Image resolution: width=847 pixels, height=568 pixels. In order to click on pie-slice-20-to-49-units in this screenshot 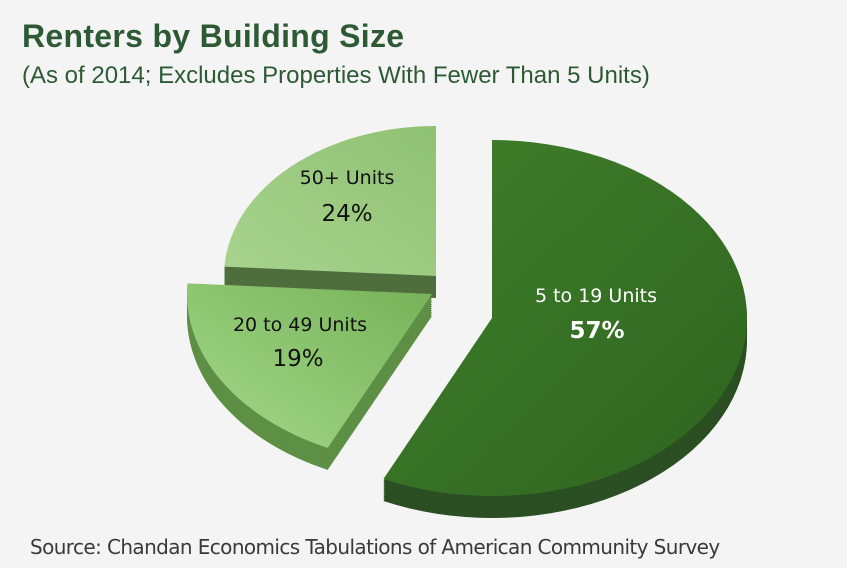, I will do `click(309, 365)`.